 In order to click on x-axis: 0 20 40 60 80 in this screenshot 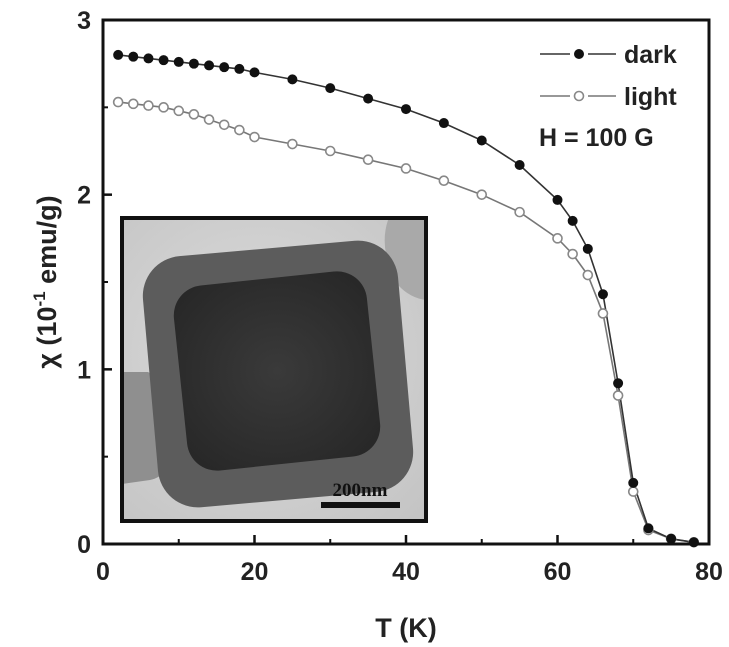, I will do `click(409, 560)`.